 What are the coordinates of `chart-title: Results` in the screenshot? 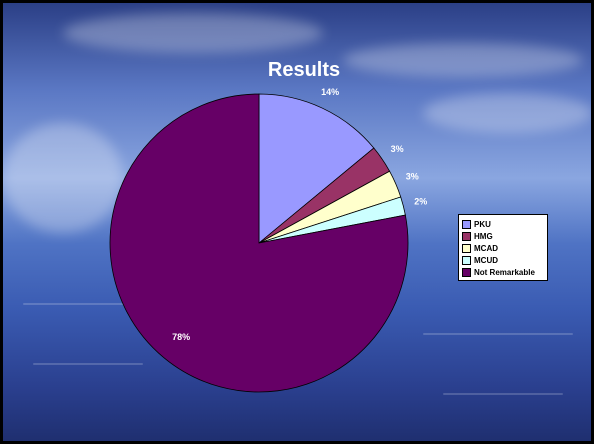 It's located at (304, 70).